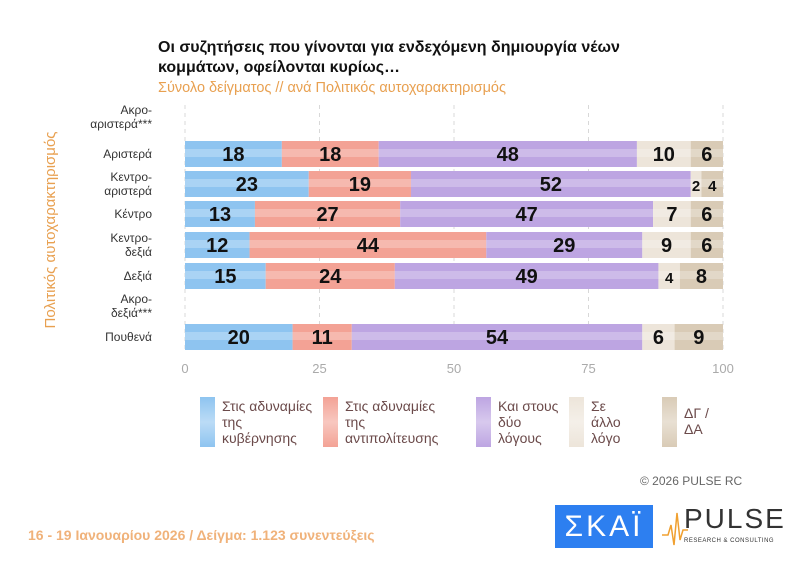 This screenshot has height=565, width=798. I want to click on category-label: δεξιά, so click(138, 252).